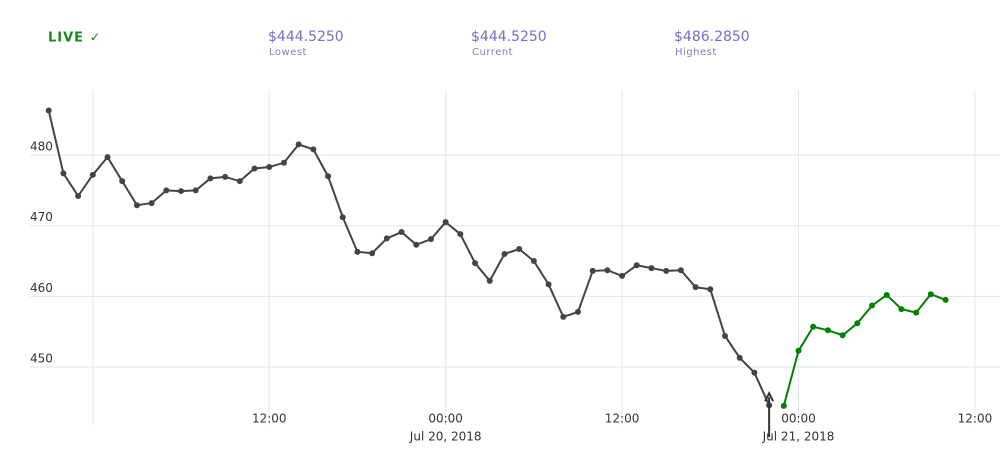 The image size is (1000, 457). Describe the element at coordinates (41, 147) in the screenshot. I see `y-tick-label: 480` at that location.